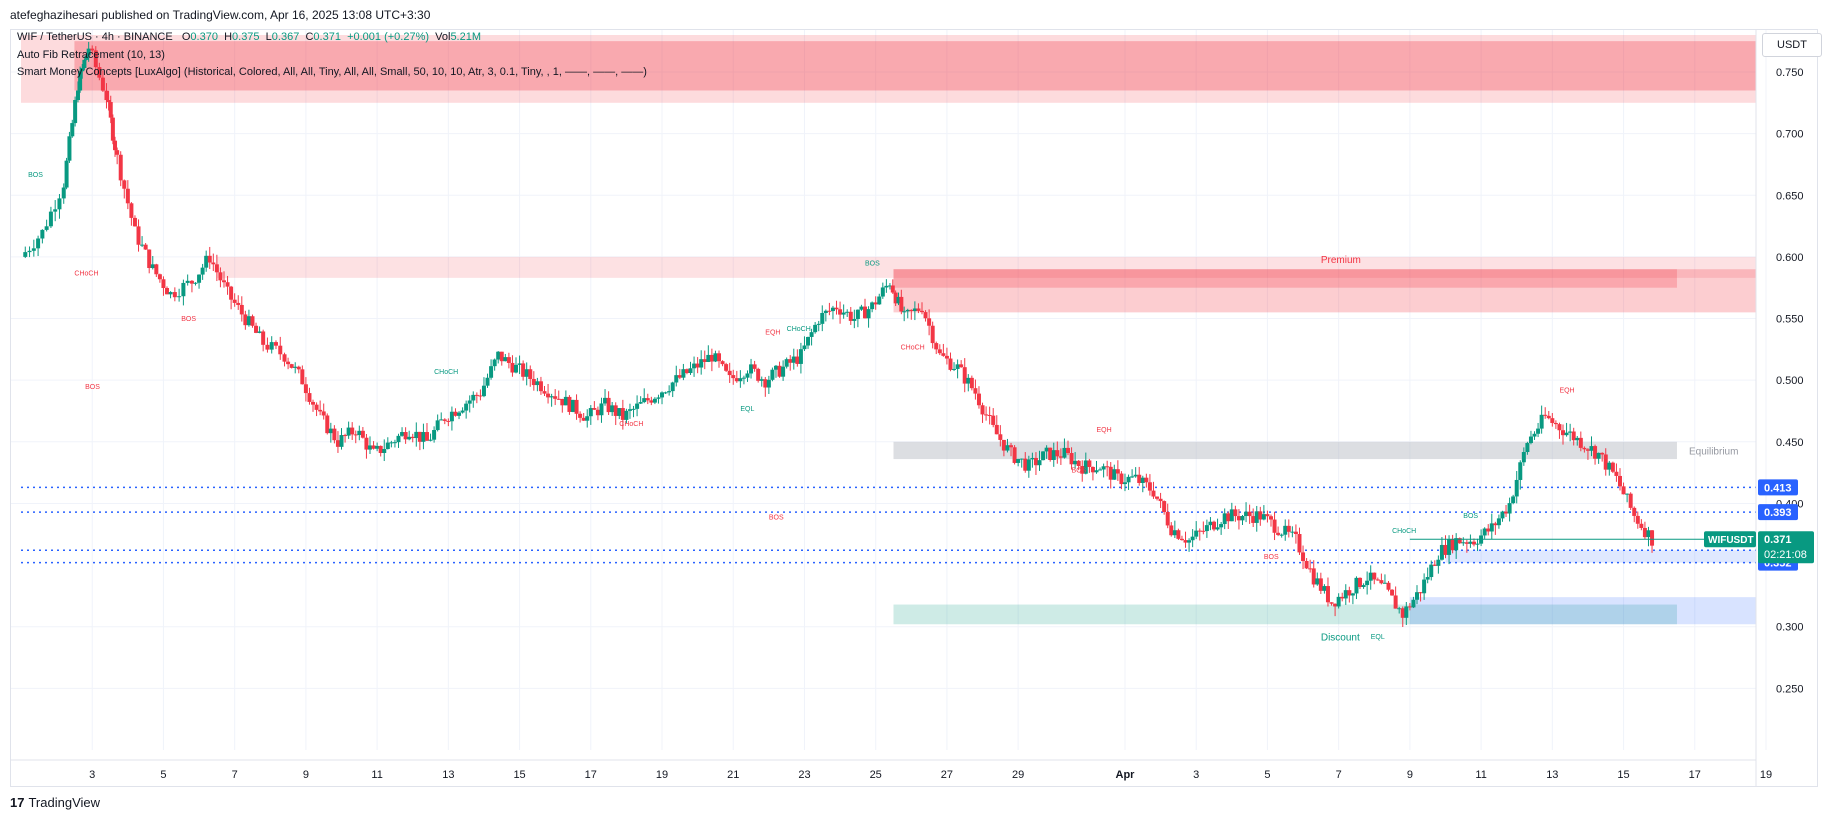  I want to click on indicator-fib: Auto Fib Retracement (10, 13), so click(91, 55).